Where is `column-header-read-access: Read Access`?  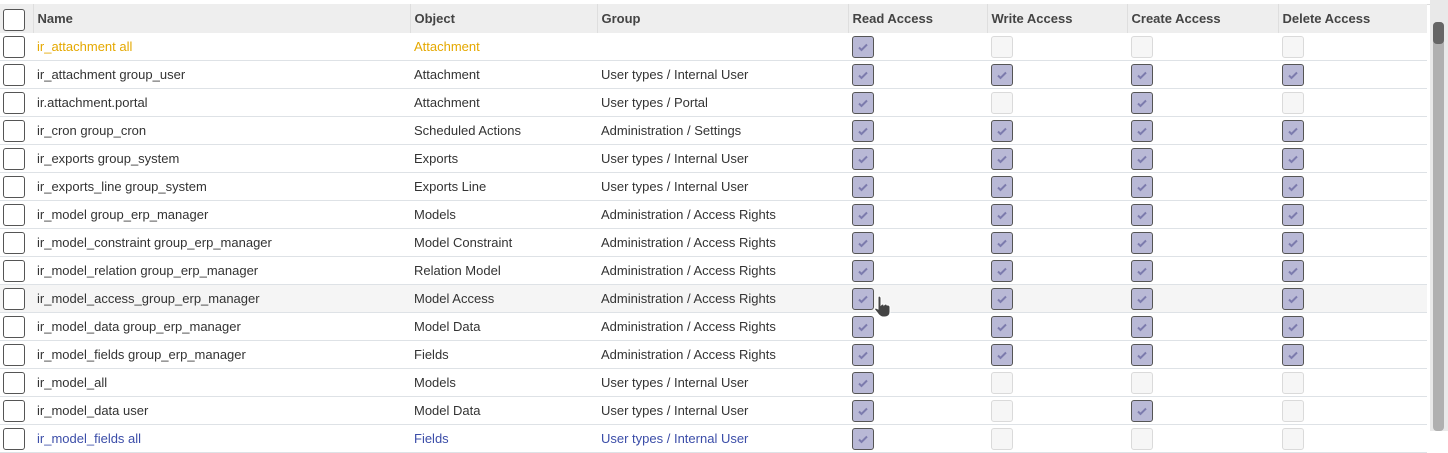
column-header-read-access: Read Access is located at coordinates (917, 18).